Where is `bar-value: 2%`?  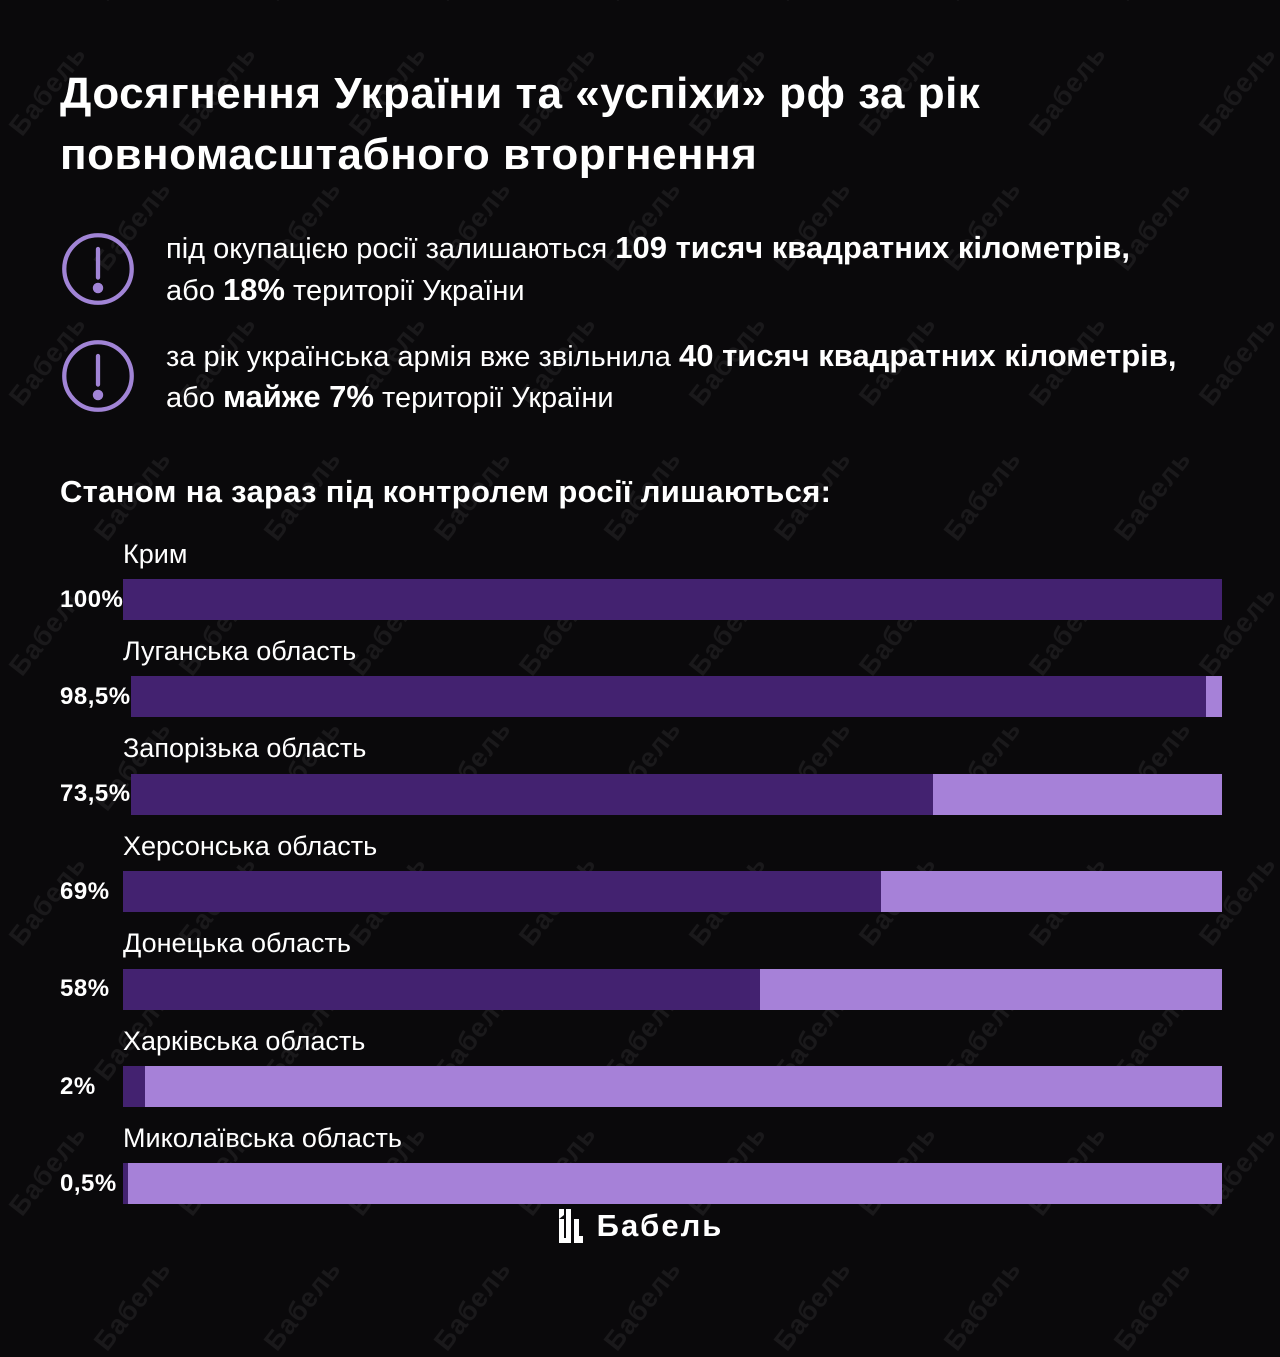 bar-value: 2% is located at coordinates (78, 1086).